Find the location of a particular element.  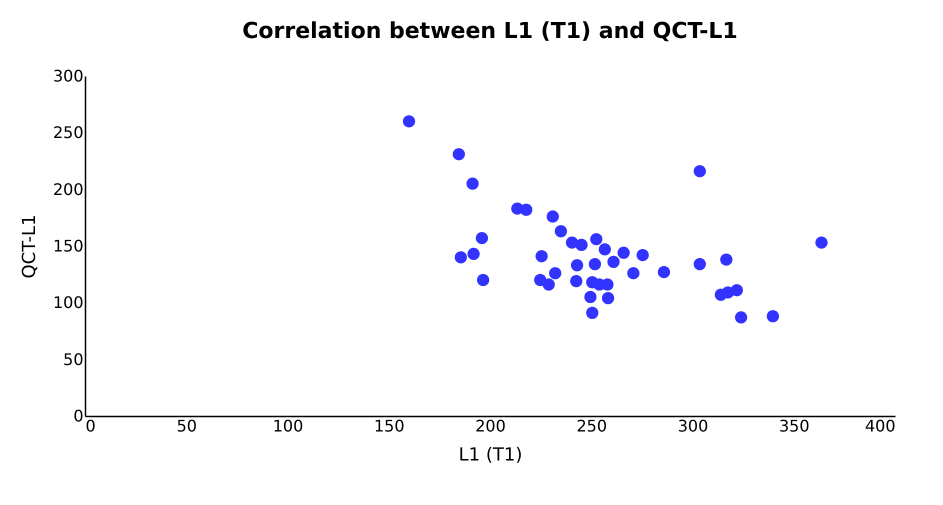

x-tick-label: 400 is located at coordinates (880, 426).